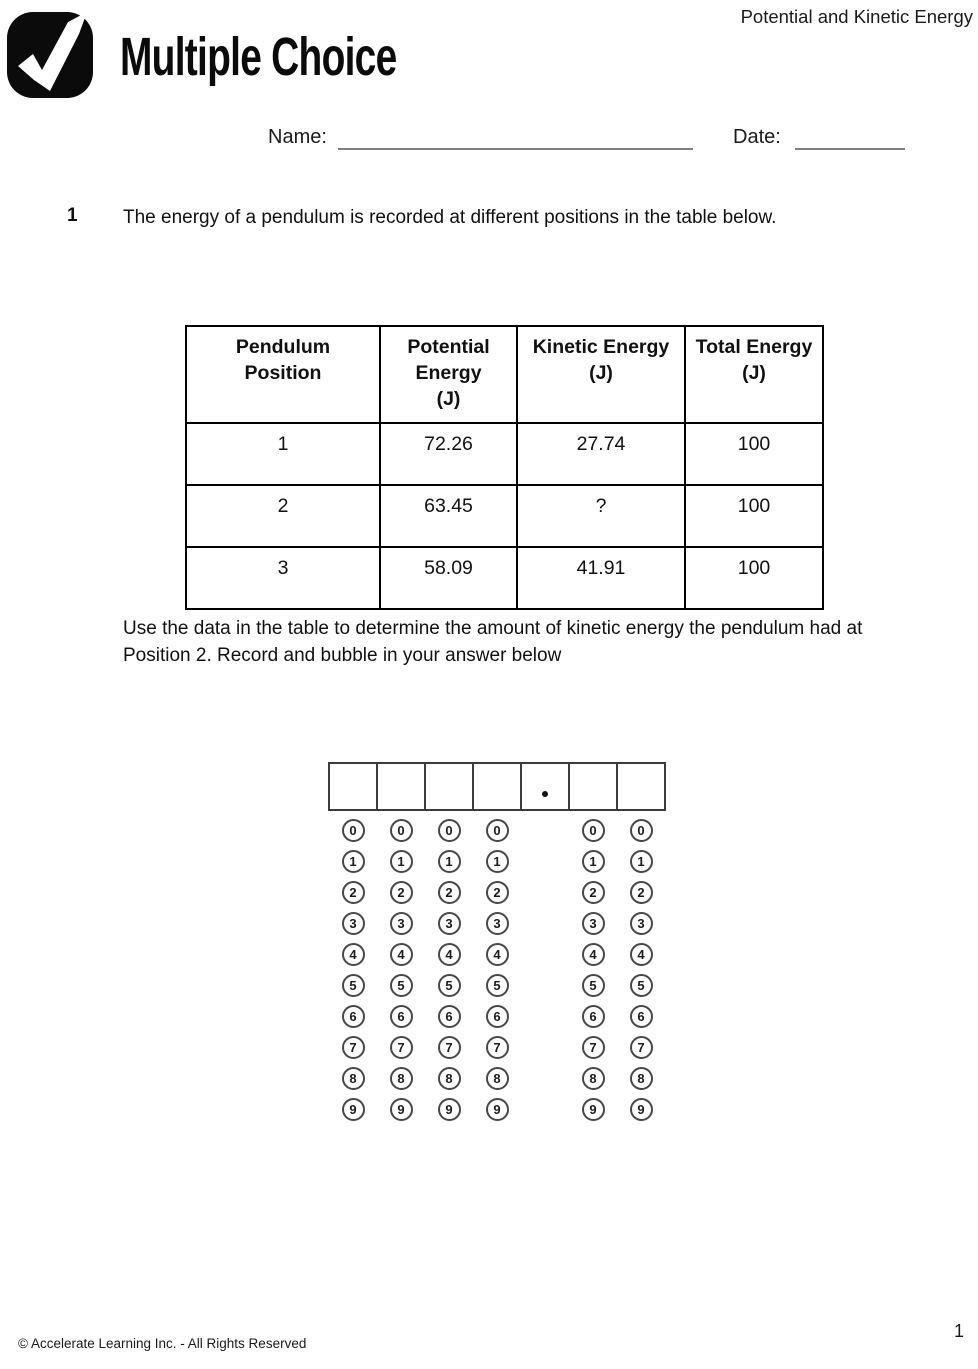 The width and height of the screenshot is (978, 1369). I want to click on table-cell: 1, so click(283, 454).